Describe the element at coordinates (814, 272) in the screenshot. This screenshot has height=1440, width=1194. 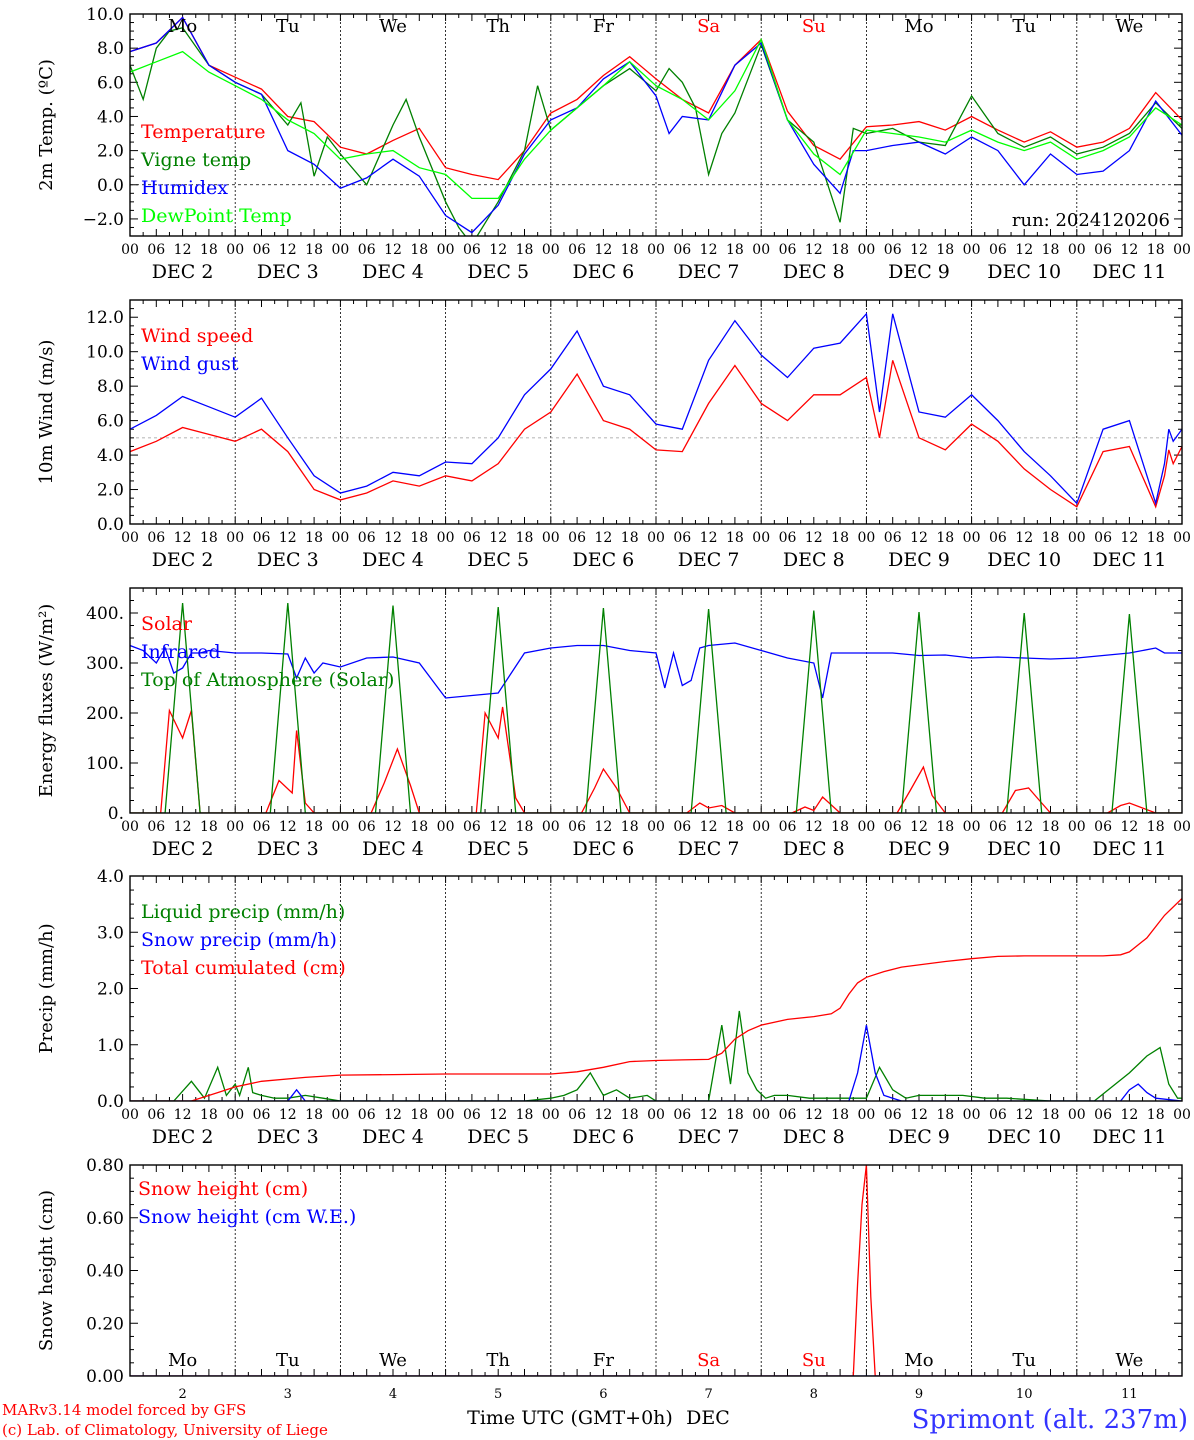
I see `date-label: DEC 8` at that location.